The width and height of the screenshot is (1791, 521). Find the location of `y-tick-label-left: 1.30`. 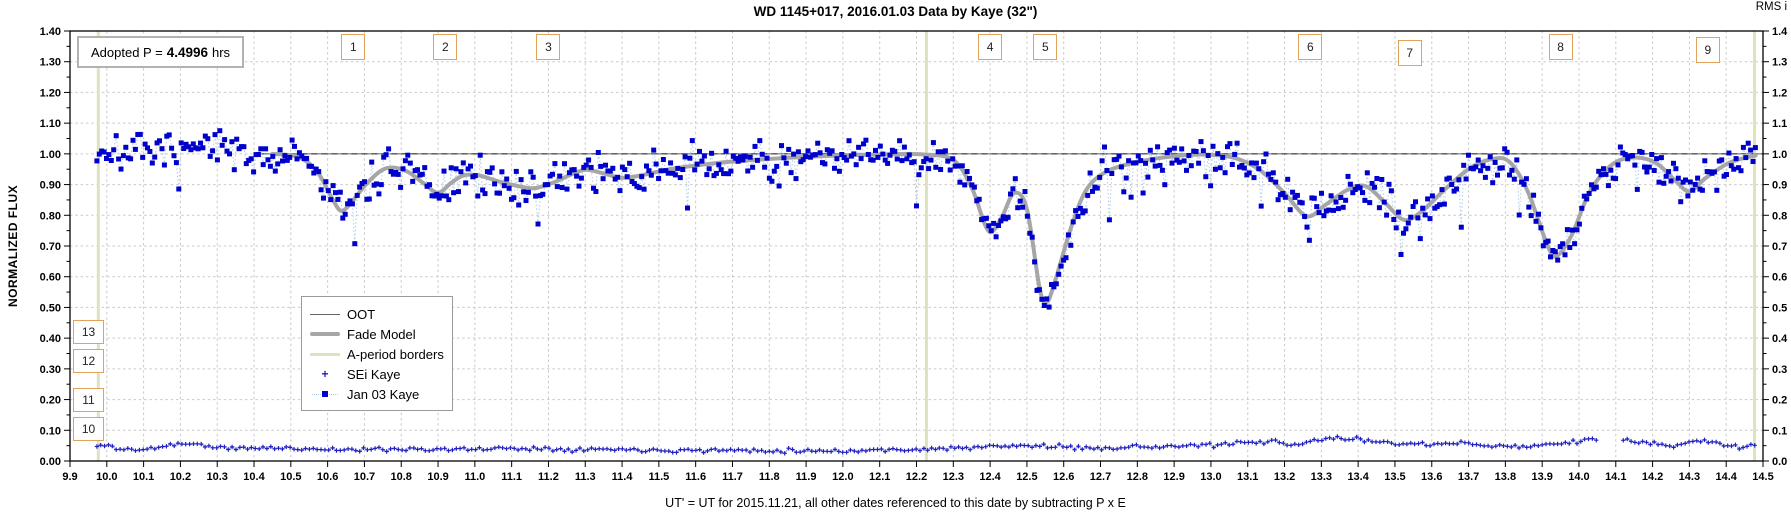

y-tick-label-left: 1.30 is located at coordinates (50, 63).